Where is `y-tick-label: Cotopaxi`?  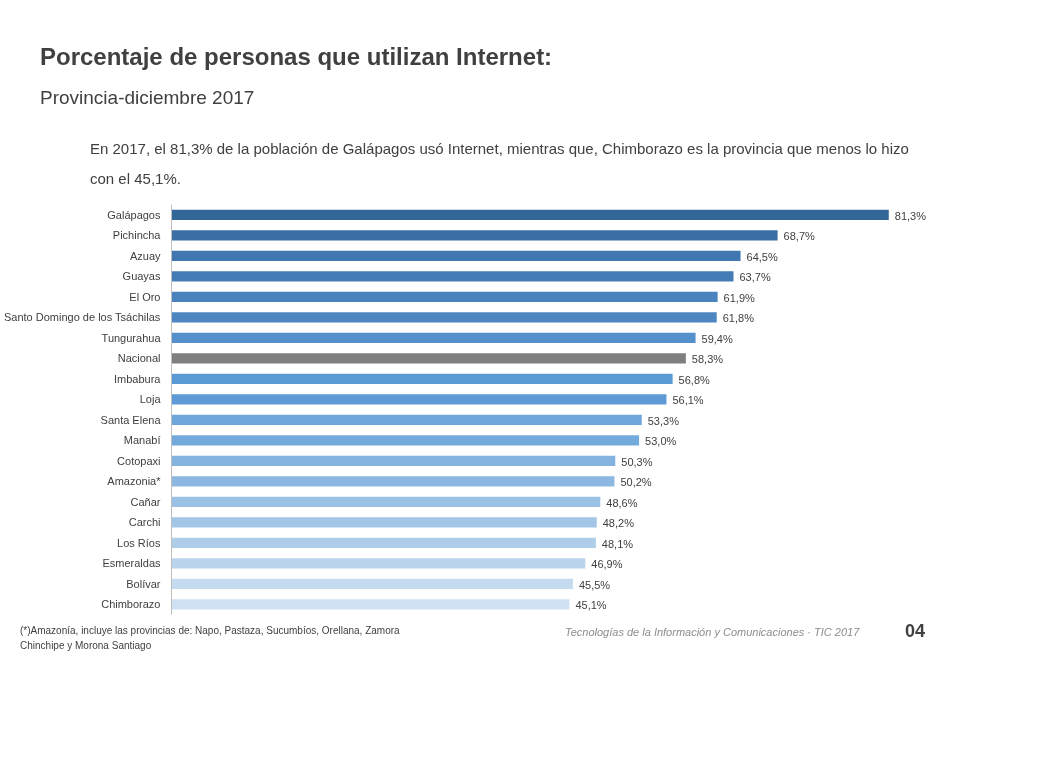 y-tick-label: Cotopaxi is located at coordinates (139, 461).